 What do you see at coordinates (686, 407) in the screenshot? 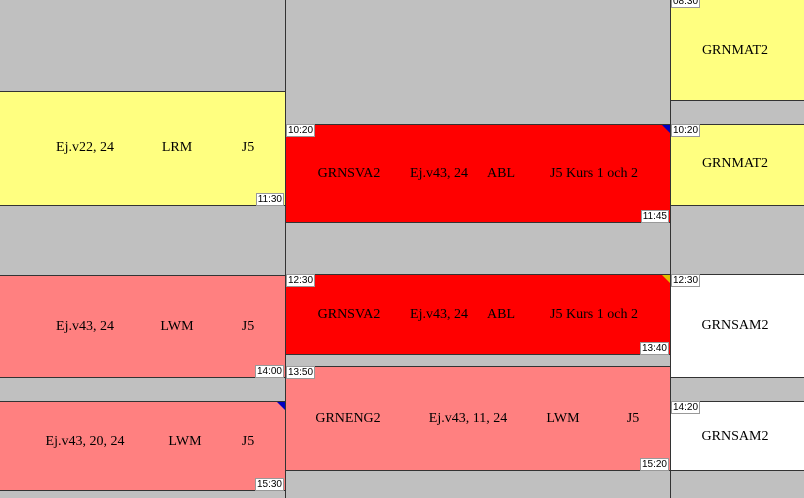
I see `start-time: 14:20` at bounding box center [686, 407].